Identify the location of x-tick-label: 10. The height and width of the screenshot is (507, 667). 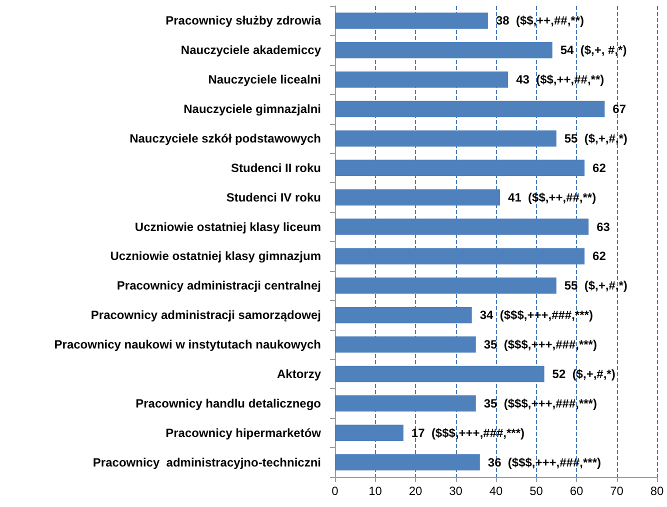
(375, 491).